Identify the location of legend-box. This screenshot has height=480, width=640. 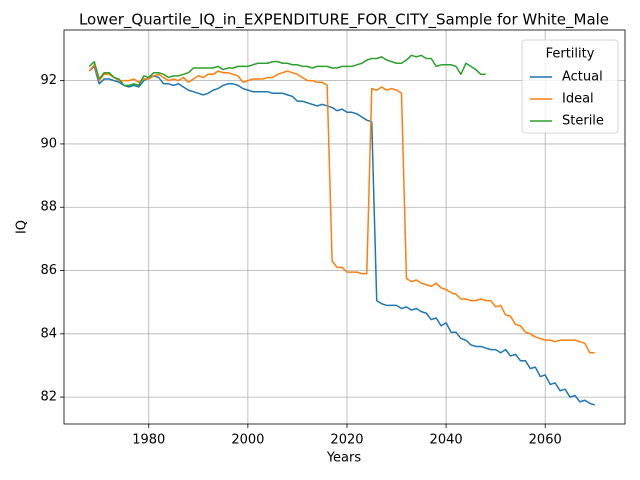
(570, 86).